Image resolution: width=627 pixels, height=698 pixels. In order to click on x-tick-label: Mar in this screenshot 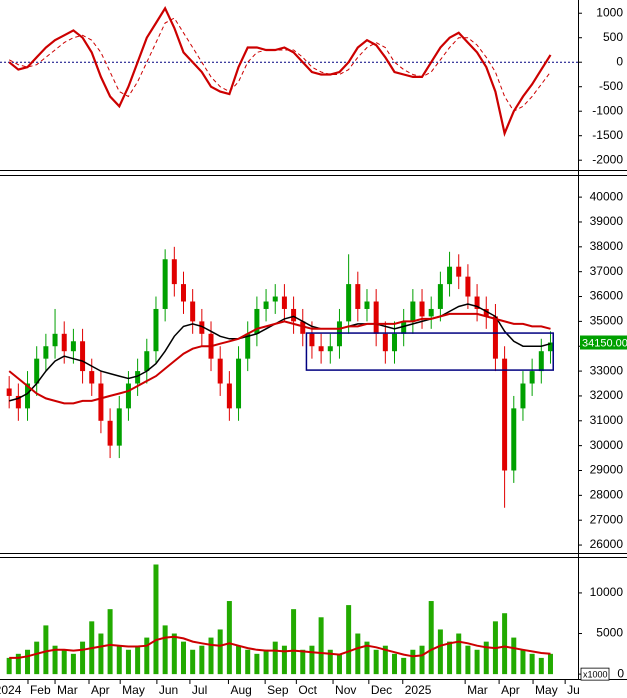, I will do `click(477, 690)`.